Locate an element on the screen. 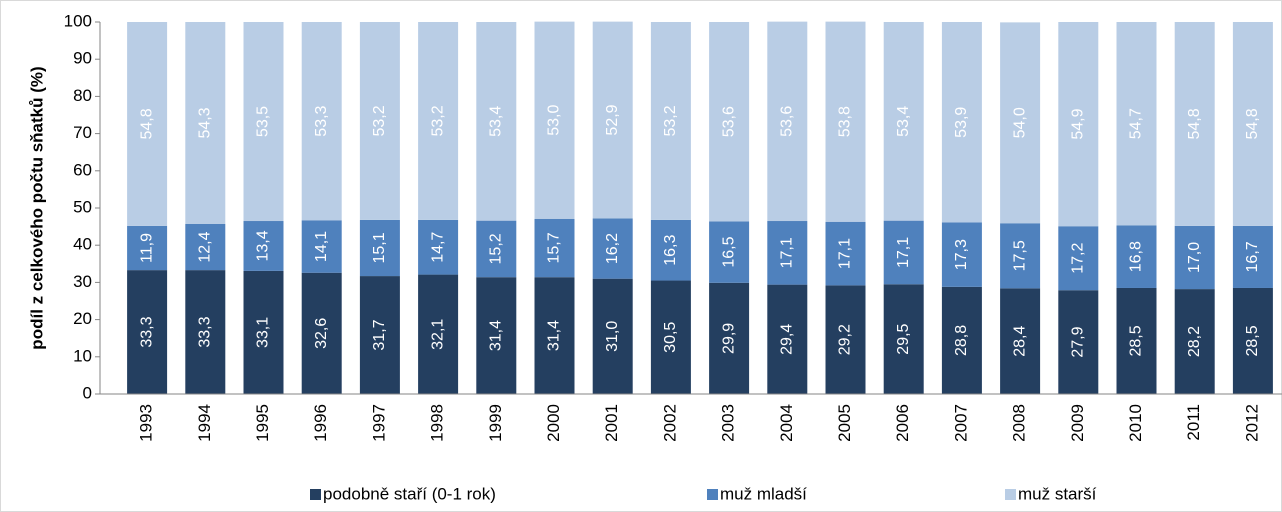 The height and width of the screenshot is (512, 1282). value-label: 53,9 is located at coordinates (961, 122).